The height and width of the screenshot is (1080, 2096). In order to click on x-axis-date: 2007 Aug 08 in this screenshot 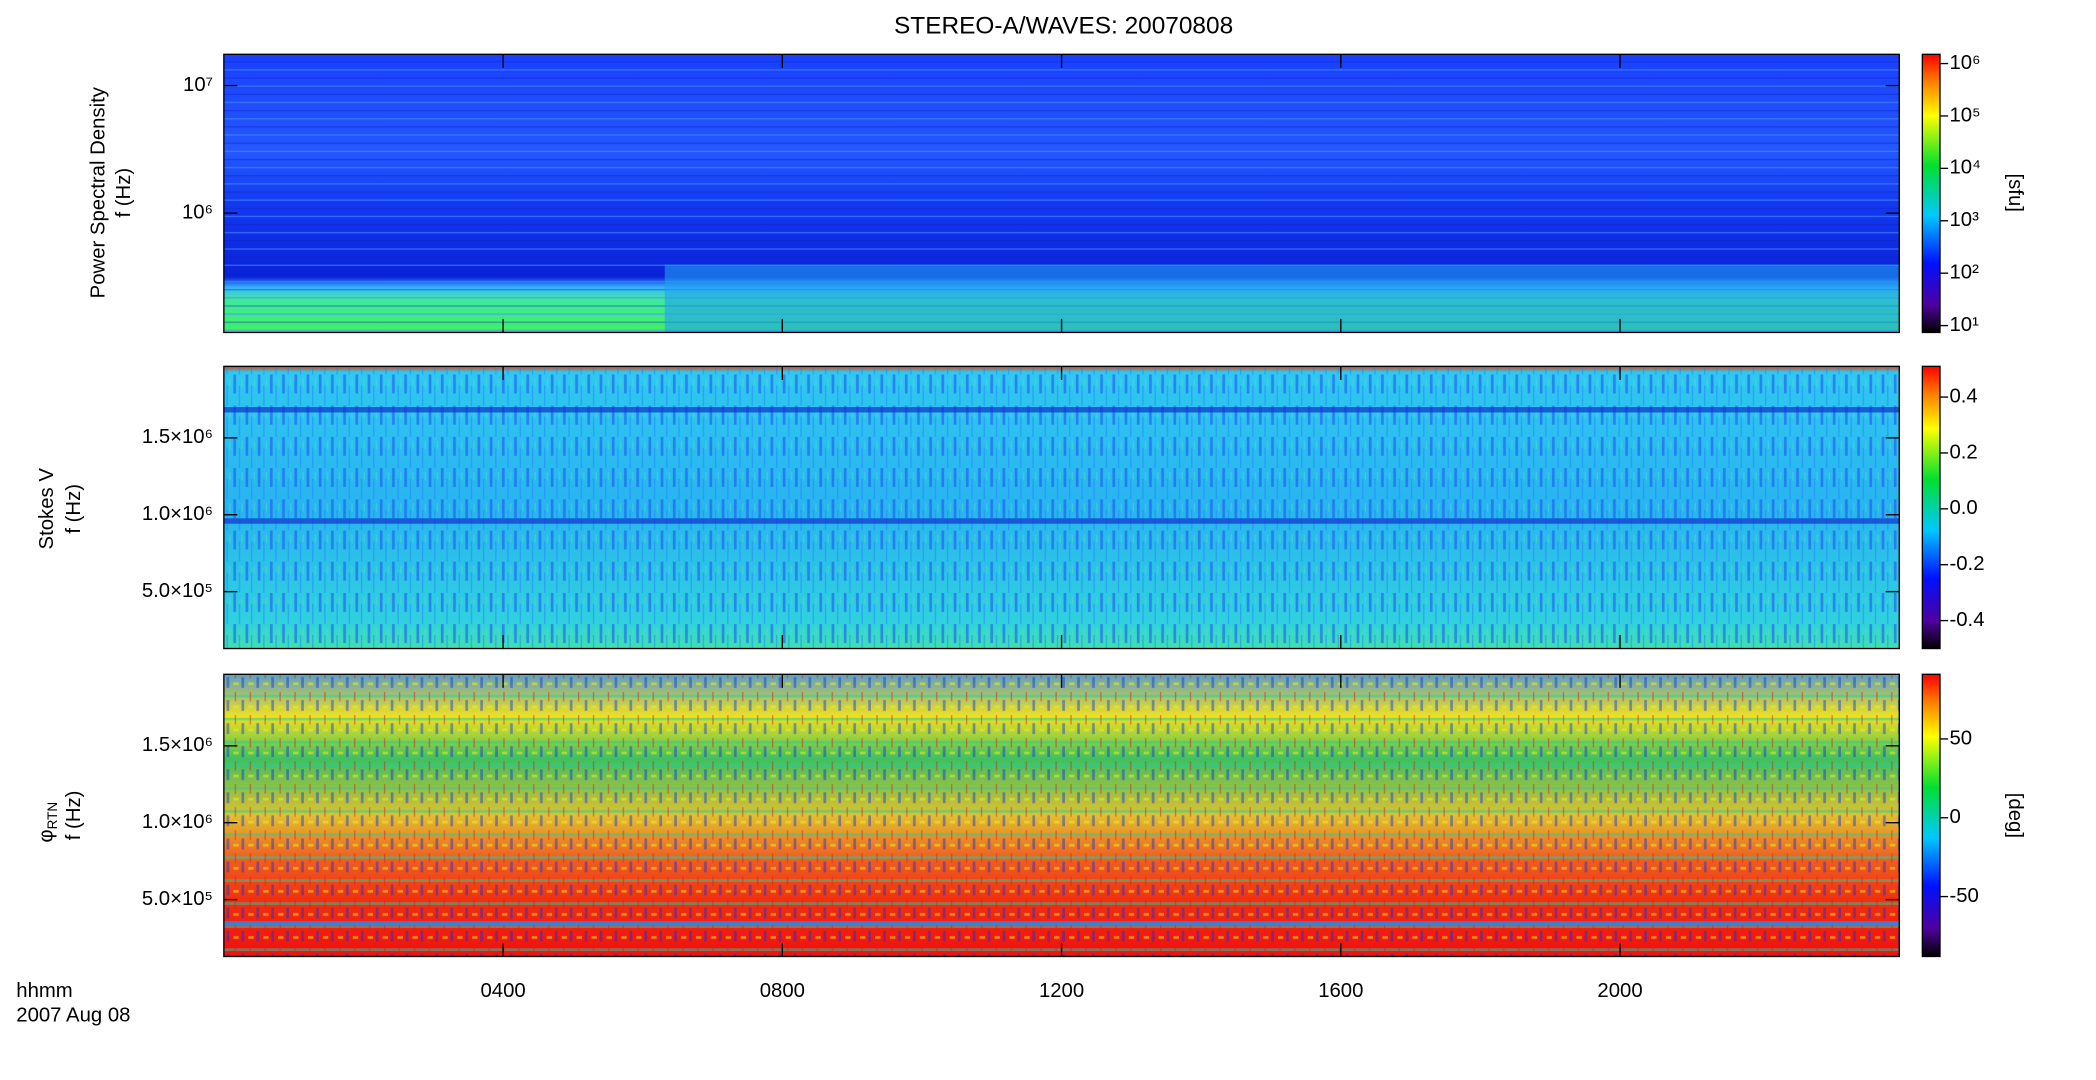, I will do `click(73, 1016)`.